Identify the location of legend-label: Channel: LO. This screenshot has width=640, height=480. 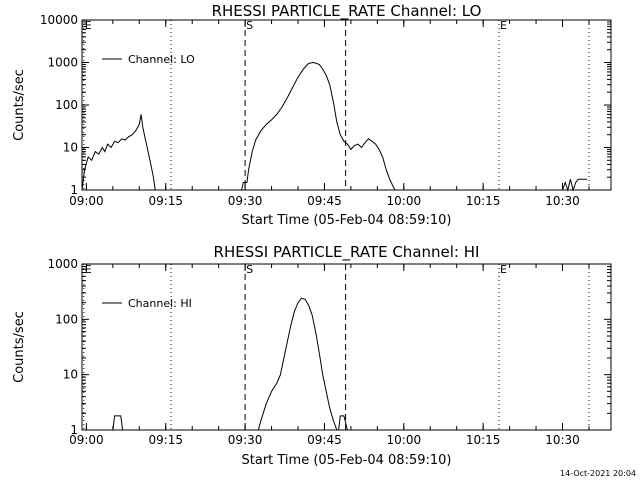
(161, 59).